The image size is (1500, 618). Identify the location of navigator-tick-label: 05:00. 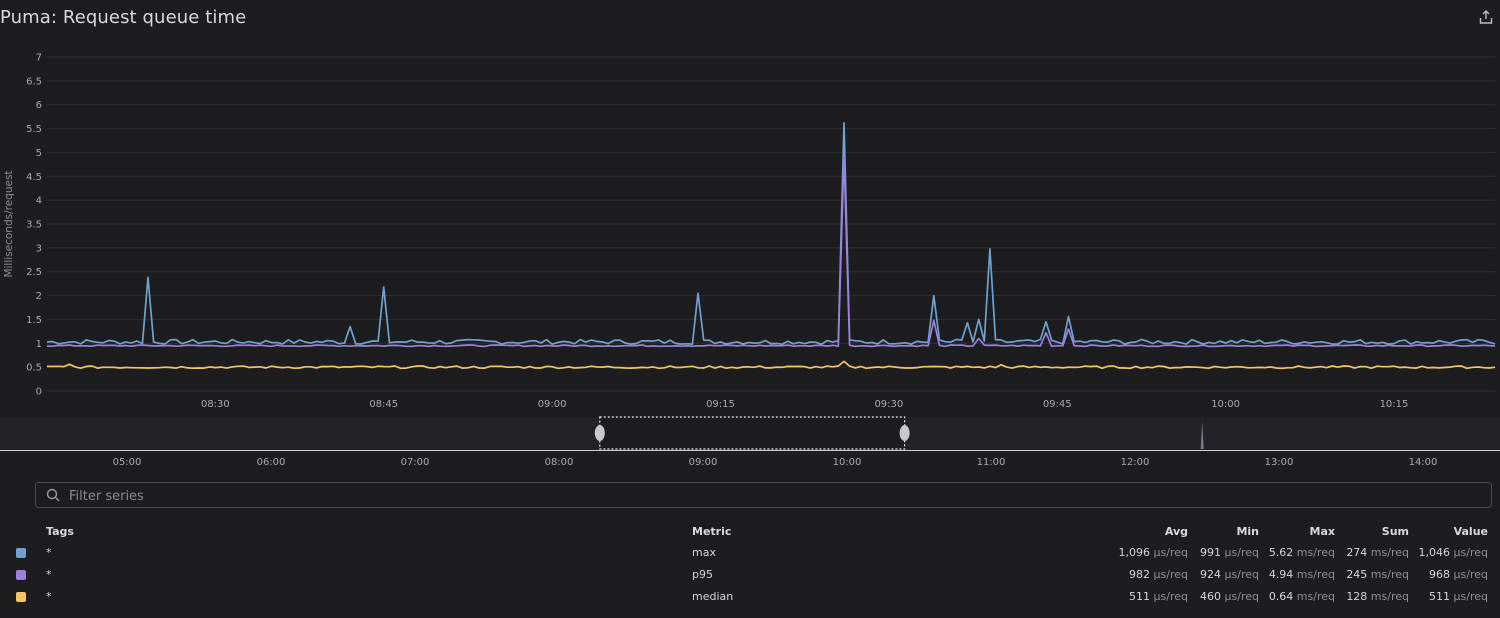
(127, 462).